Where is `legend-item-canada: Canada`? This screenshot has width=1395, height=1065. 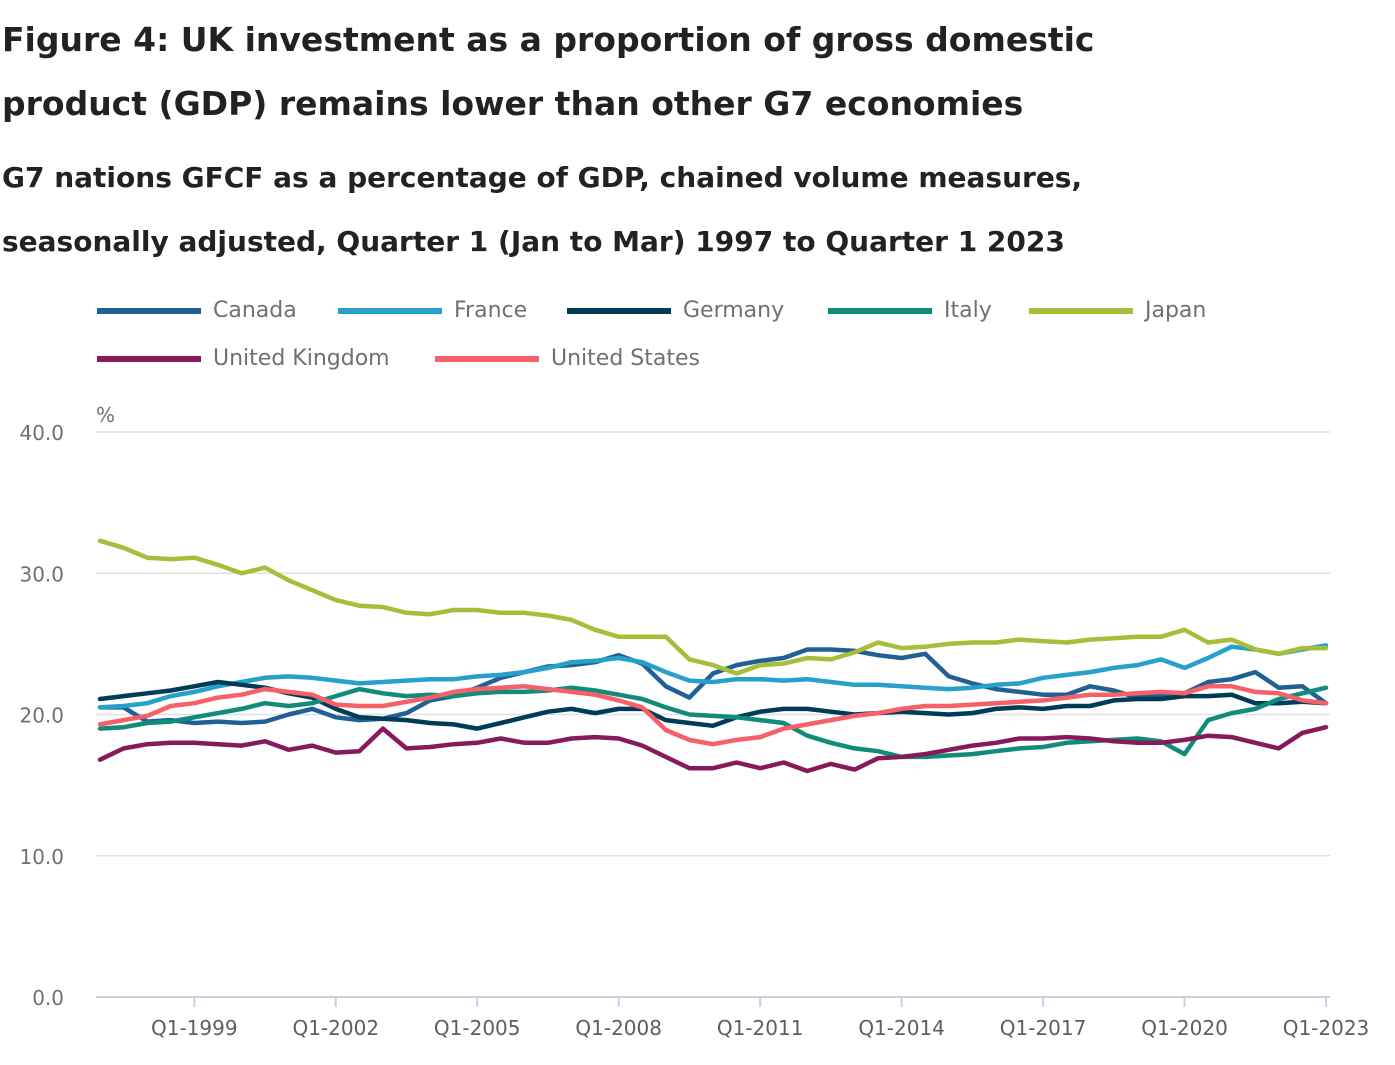 legend-item-canada: Canada is located at coordinates (197, 310).